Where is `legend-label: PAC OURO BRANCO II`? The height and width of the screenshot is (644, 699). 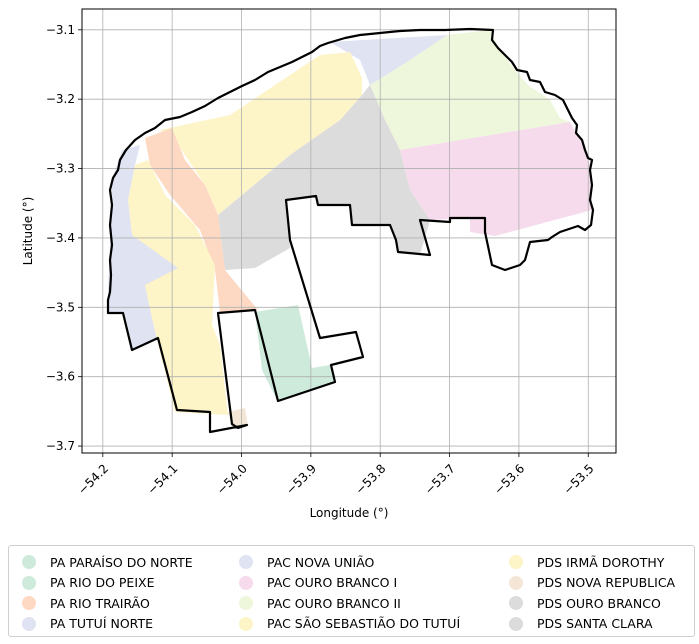 legend-label: PAC OURO BRANCO II is located at coordinates (334, 603).